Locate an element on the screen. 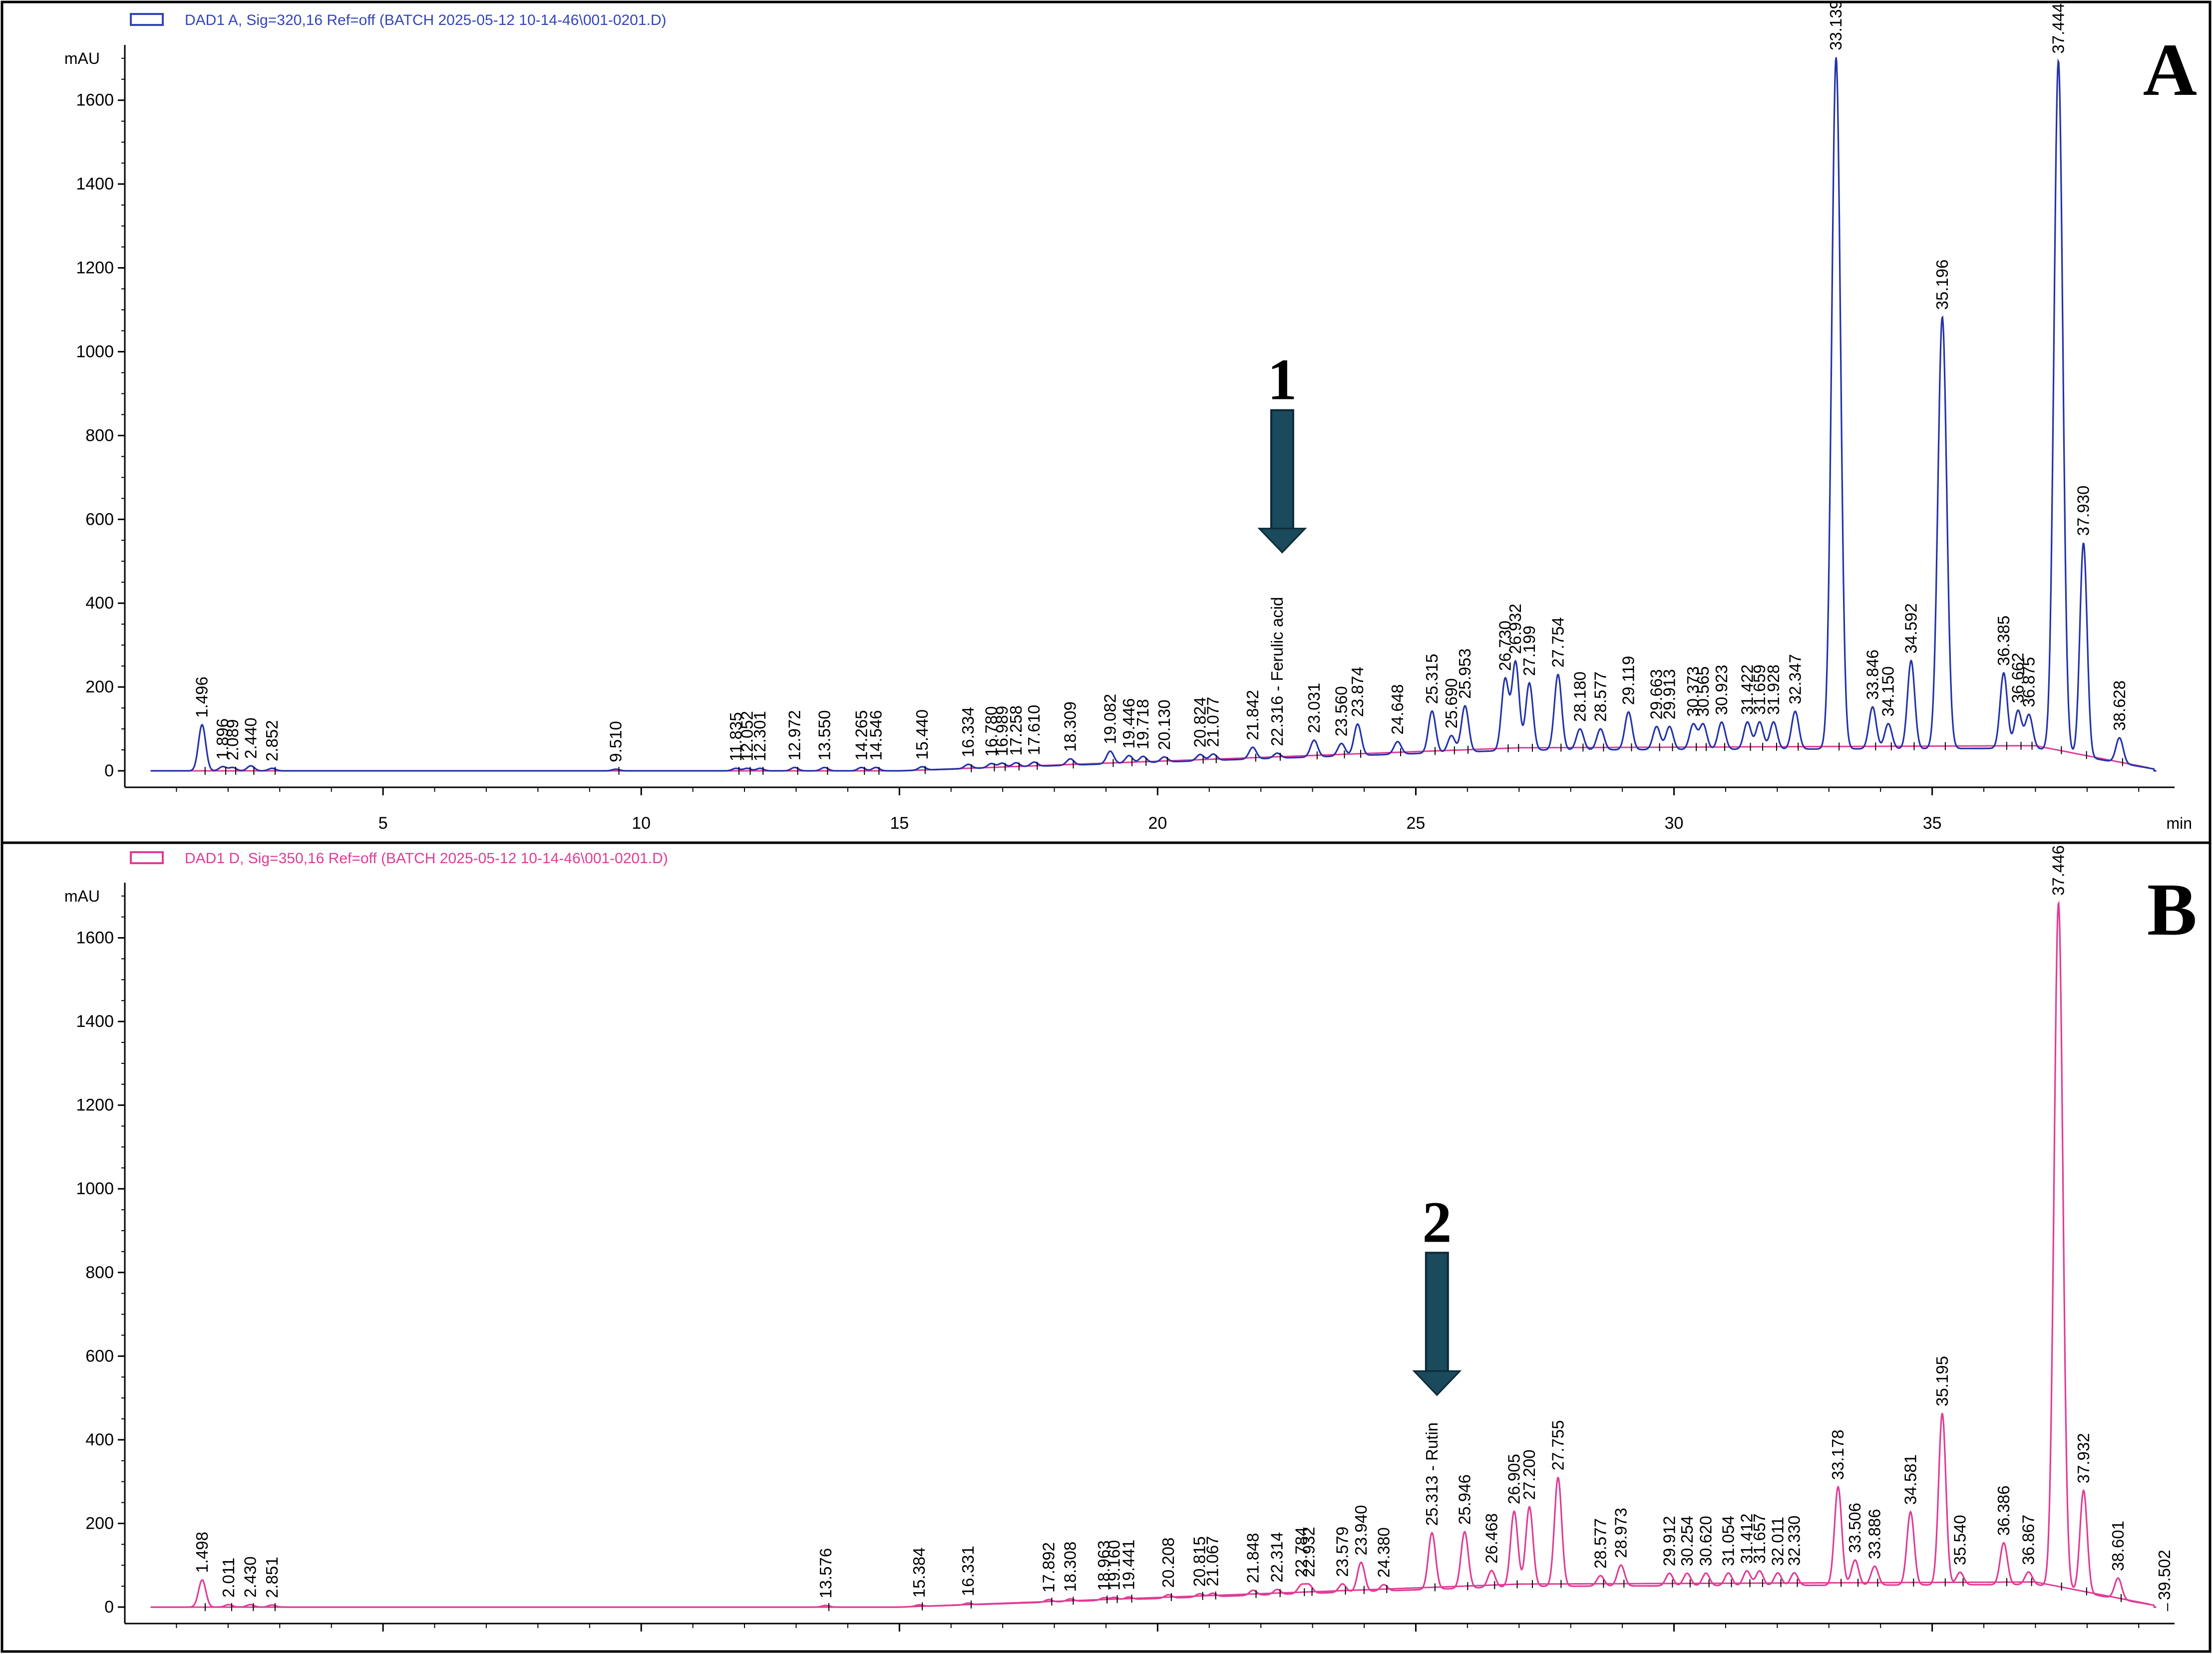 The image size is (2212, 1654). y-tick-label: 800 is located at coordinates (99, 436).